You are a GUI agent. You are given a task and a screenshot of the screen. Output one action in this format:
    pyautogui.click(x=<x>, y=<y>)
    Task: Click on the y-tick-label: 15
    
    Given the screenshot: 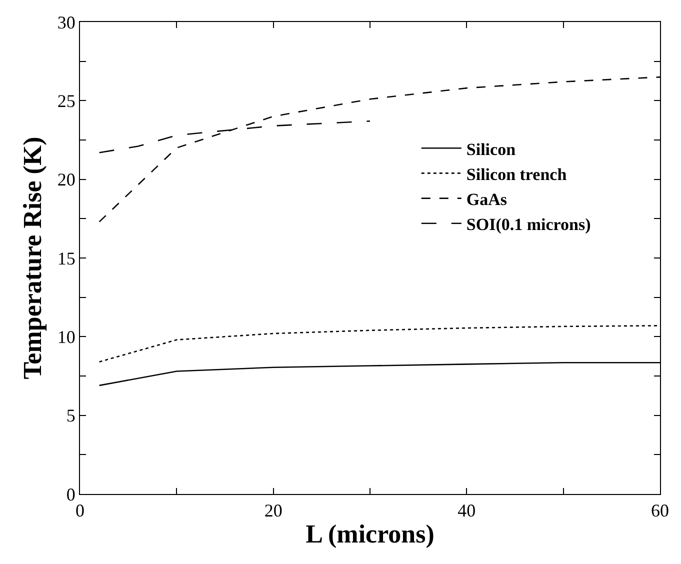 What is the action you would take?
    pyautogui.click(x=66, y=258)
    